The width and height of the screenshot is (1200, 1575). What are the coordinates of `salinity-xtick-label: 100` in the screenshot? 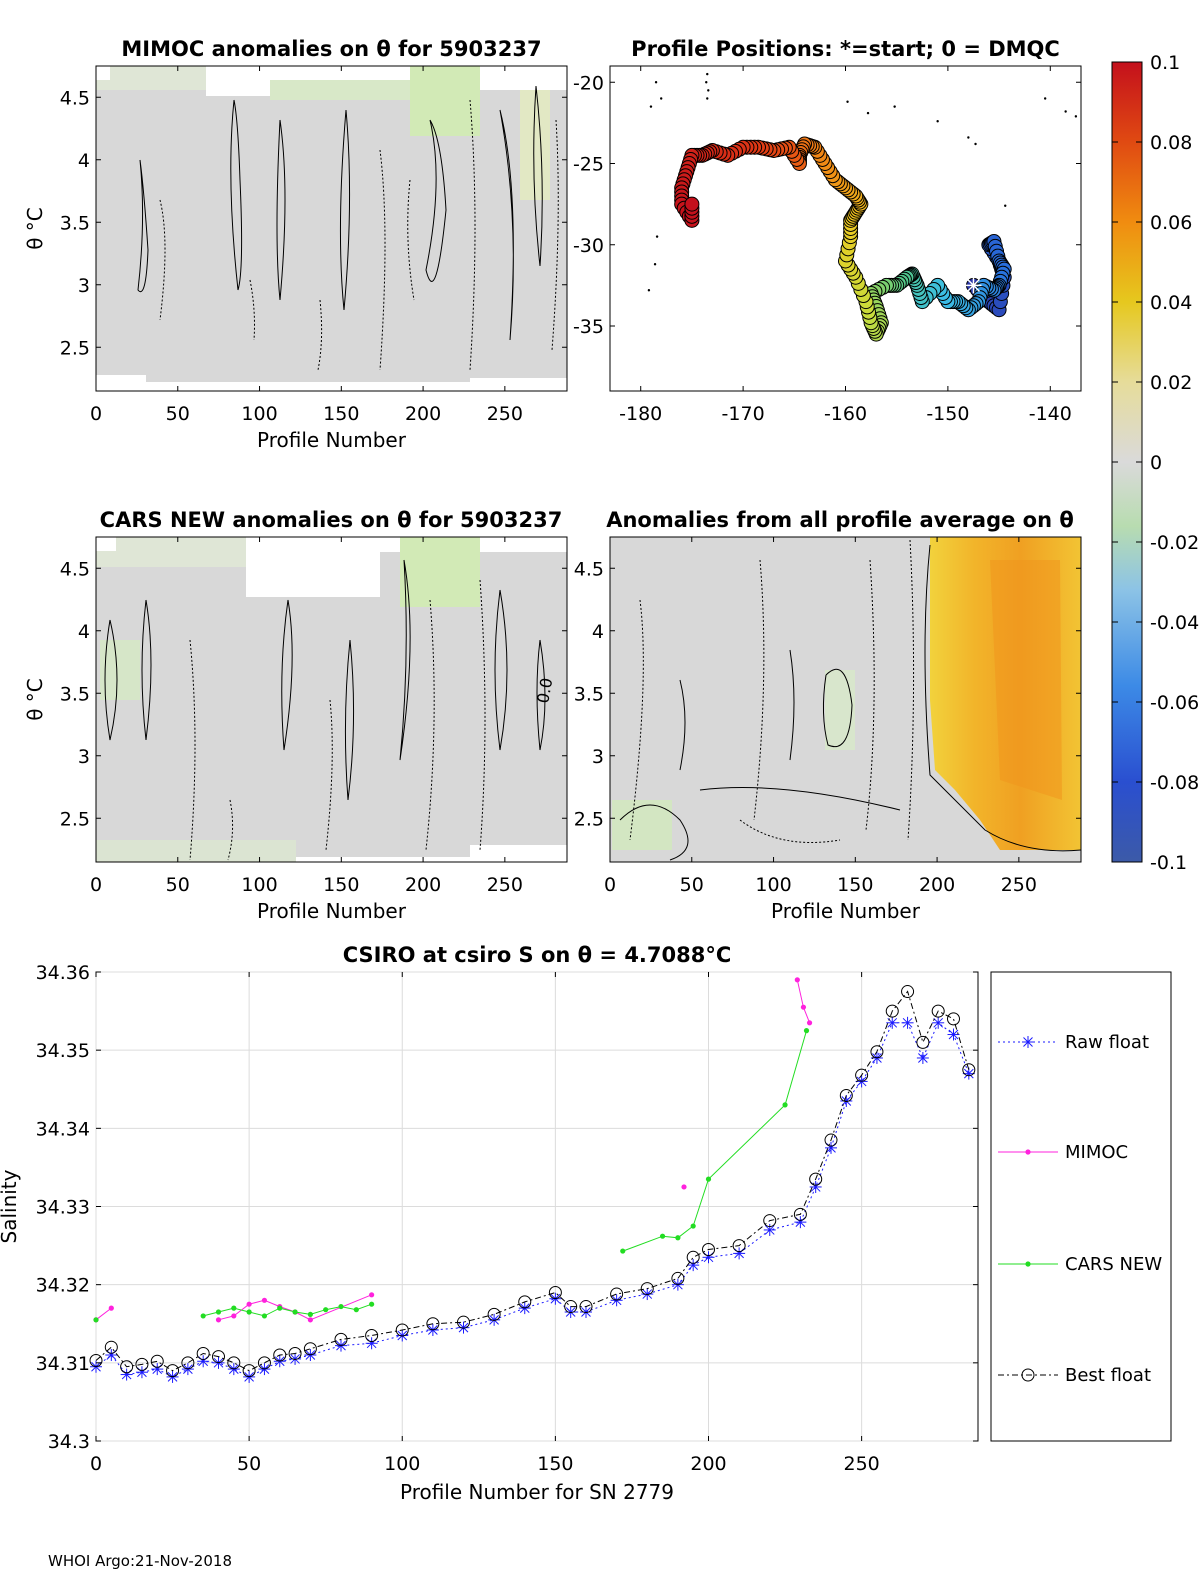 It's located at (402, 1464).